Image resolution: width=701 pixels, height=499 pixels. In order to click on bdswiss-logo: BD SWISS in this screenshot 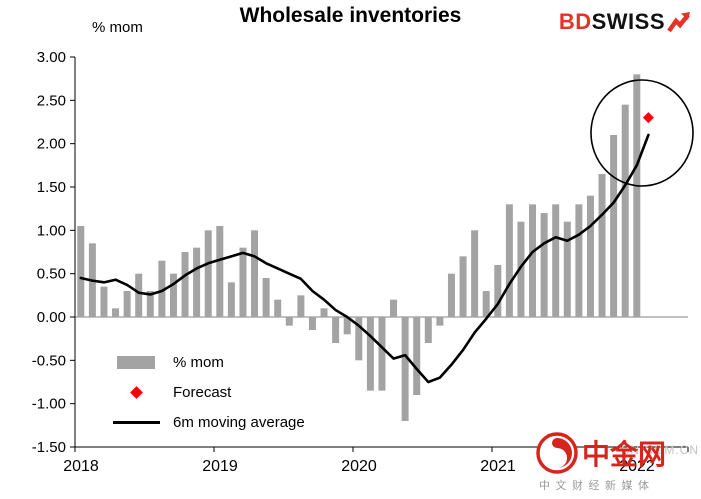, I will do `click(625, 22)`.